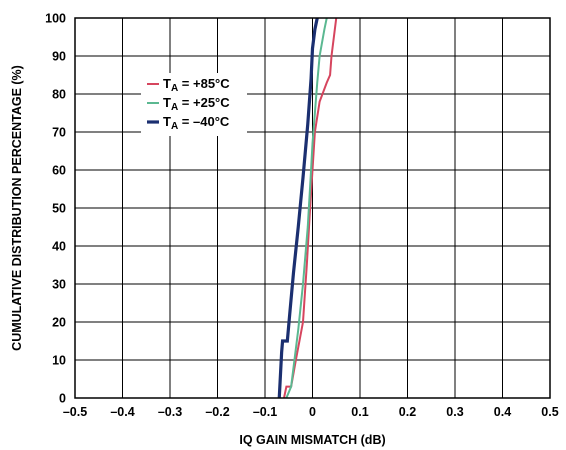 This screenshot has height=450, width=566. What do you see at coordinates (75, 412) in the screenshot?
I see `x-tick-label: –0.5` at bounding box center [75, 412].